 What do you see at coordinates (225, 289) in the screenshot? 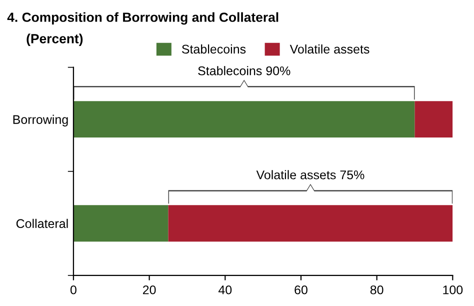
I see `x-tick-label: 40` at bounding box center [225, 289].